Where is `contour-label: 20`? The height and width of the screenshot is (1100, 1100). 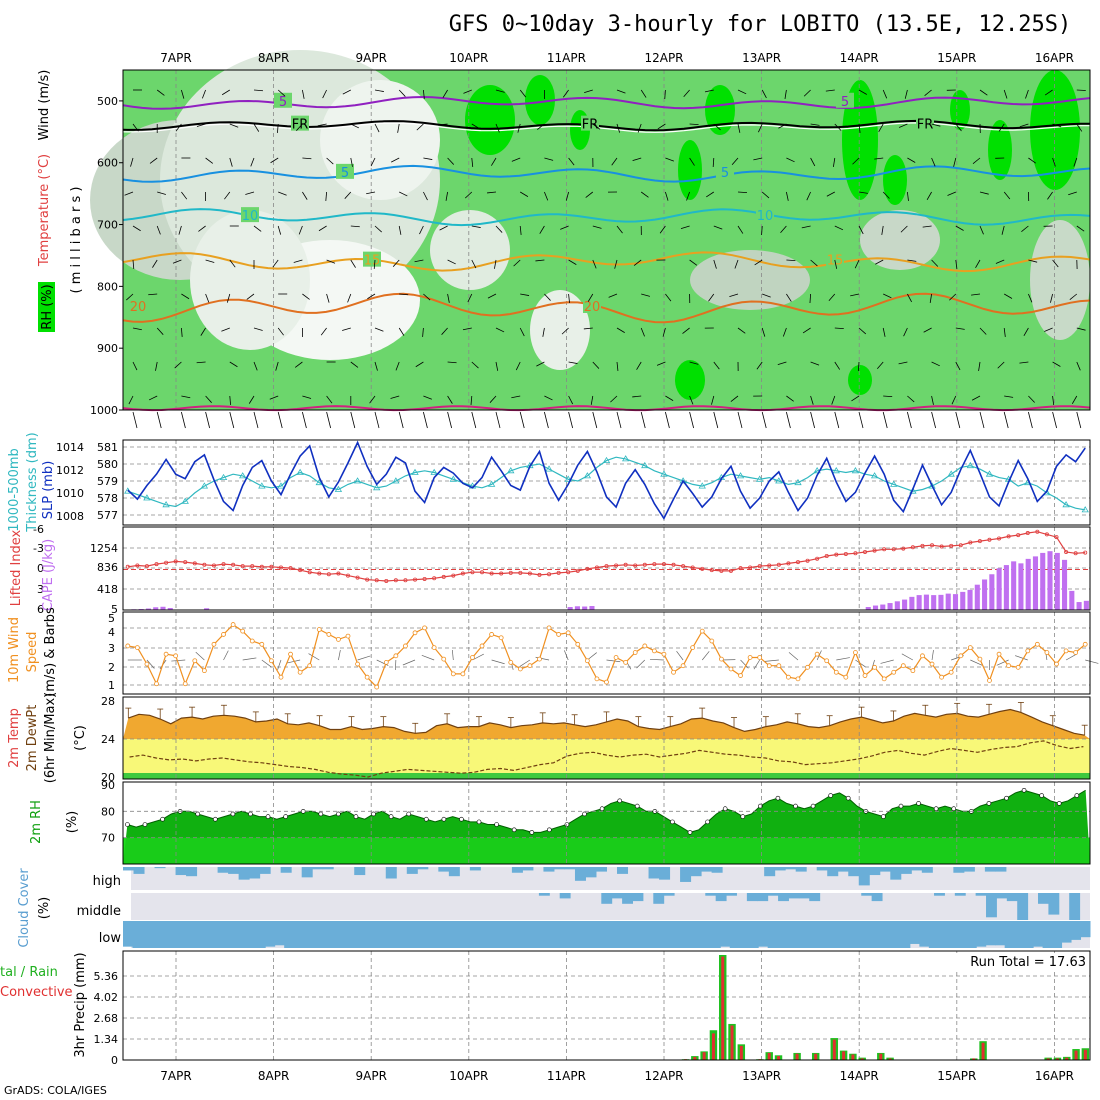 contour-label: 20 is located at coordinates (138, 307).